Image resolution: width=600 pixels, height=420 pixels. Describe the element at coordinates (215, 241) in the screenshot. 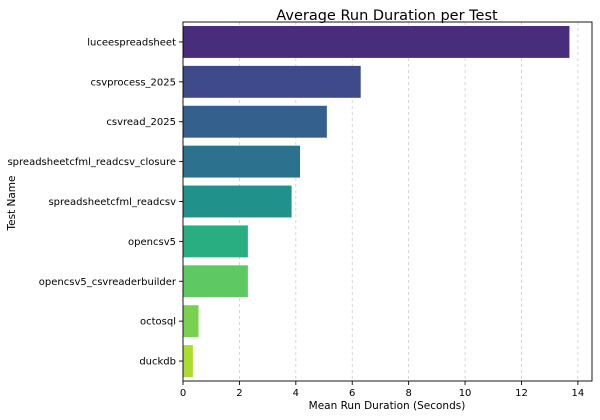

I see `bar-opencsv5` at that location.